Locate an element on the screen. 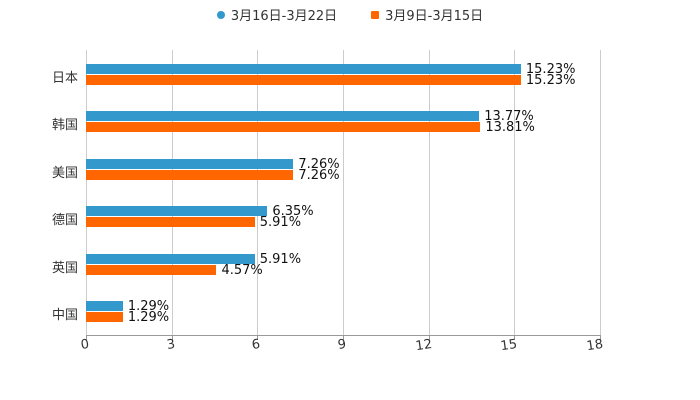  x-tick-label: 6 is located at coordinates (256, 345).